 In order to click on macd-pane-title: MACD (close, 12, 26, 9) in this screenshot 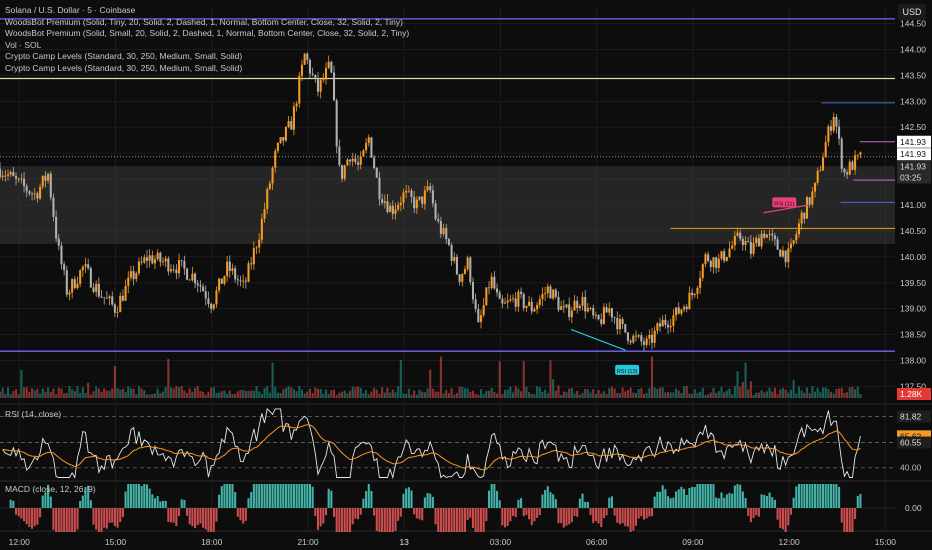, I will do `click(50, 489)`.